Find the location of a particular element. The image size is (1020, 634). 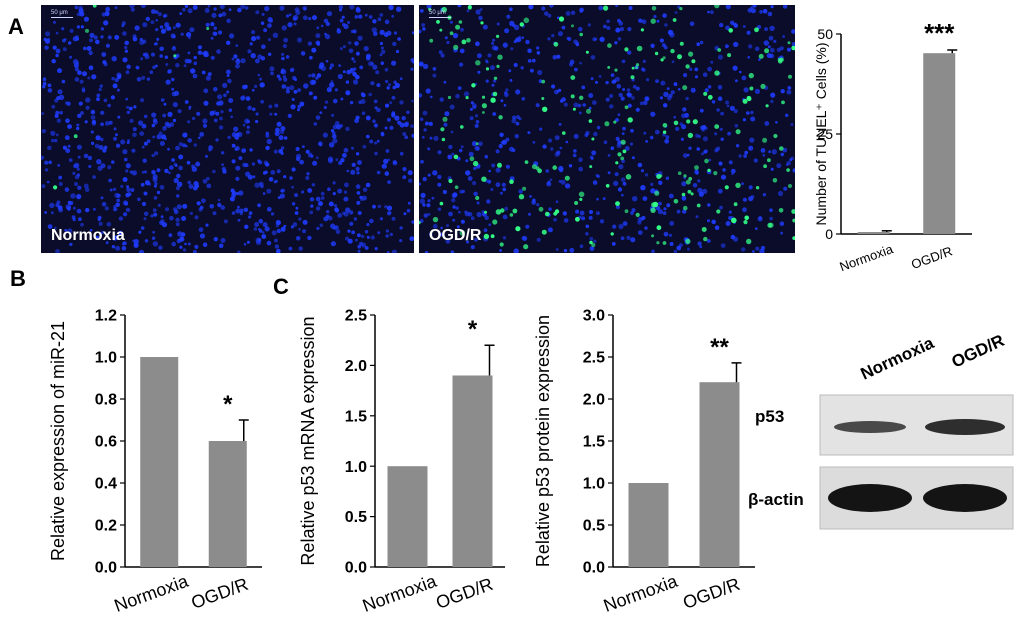

micrograph-label-ogdr: OGD/R is located at coordinates (455, 235).